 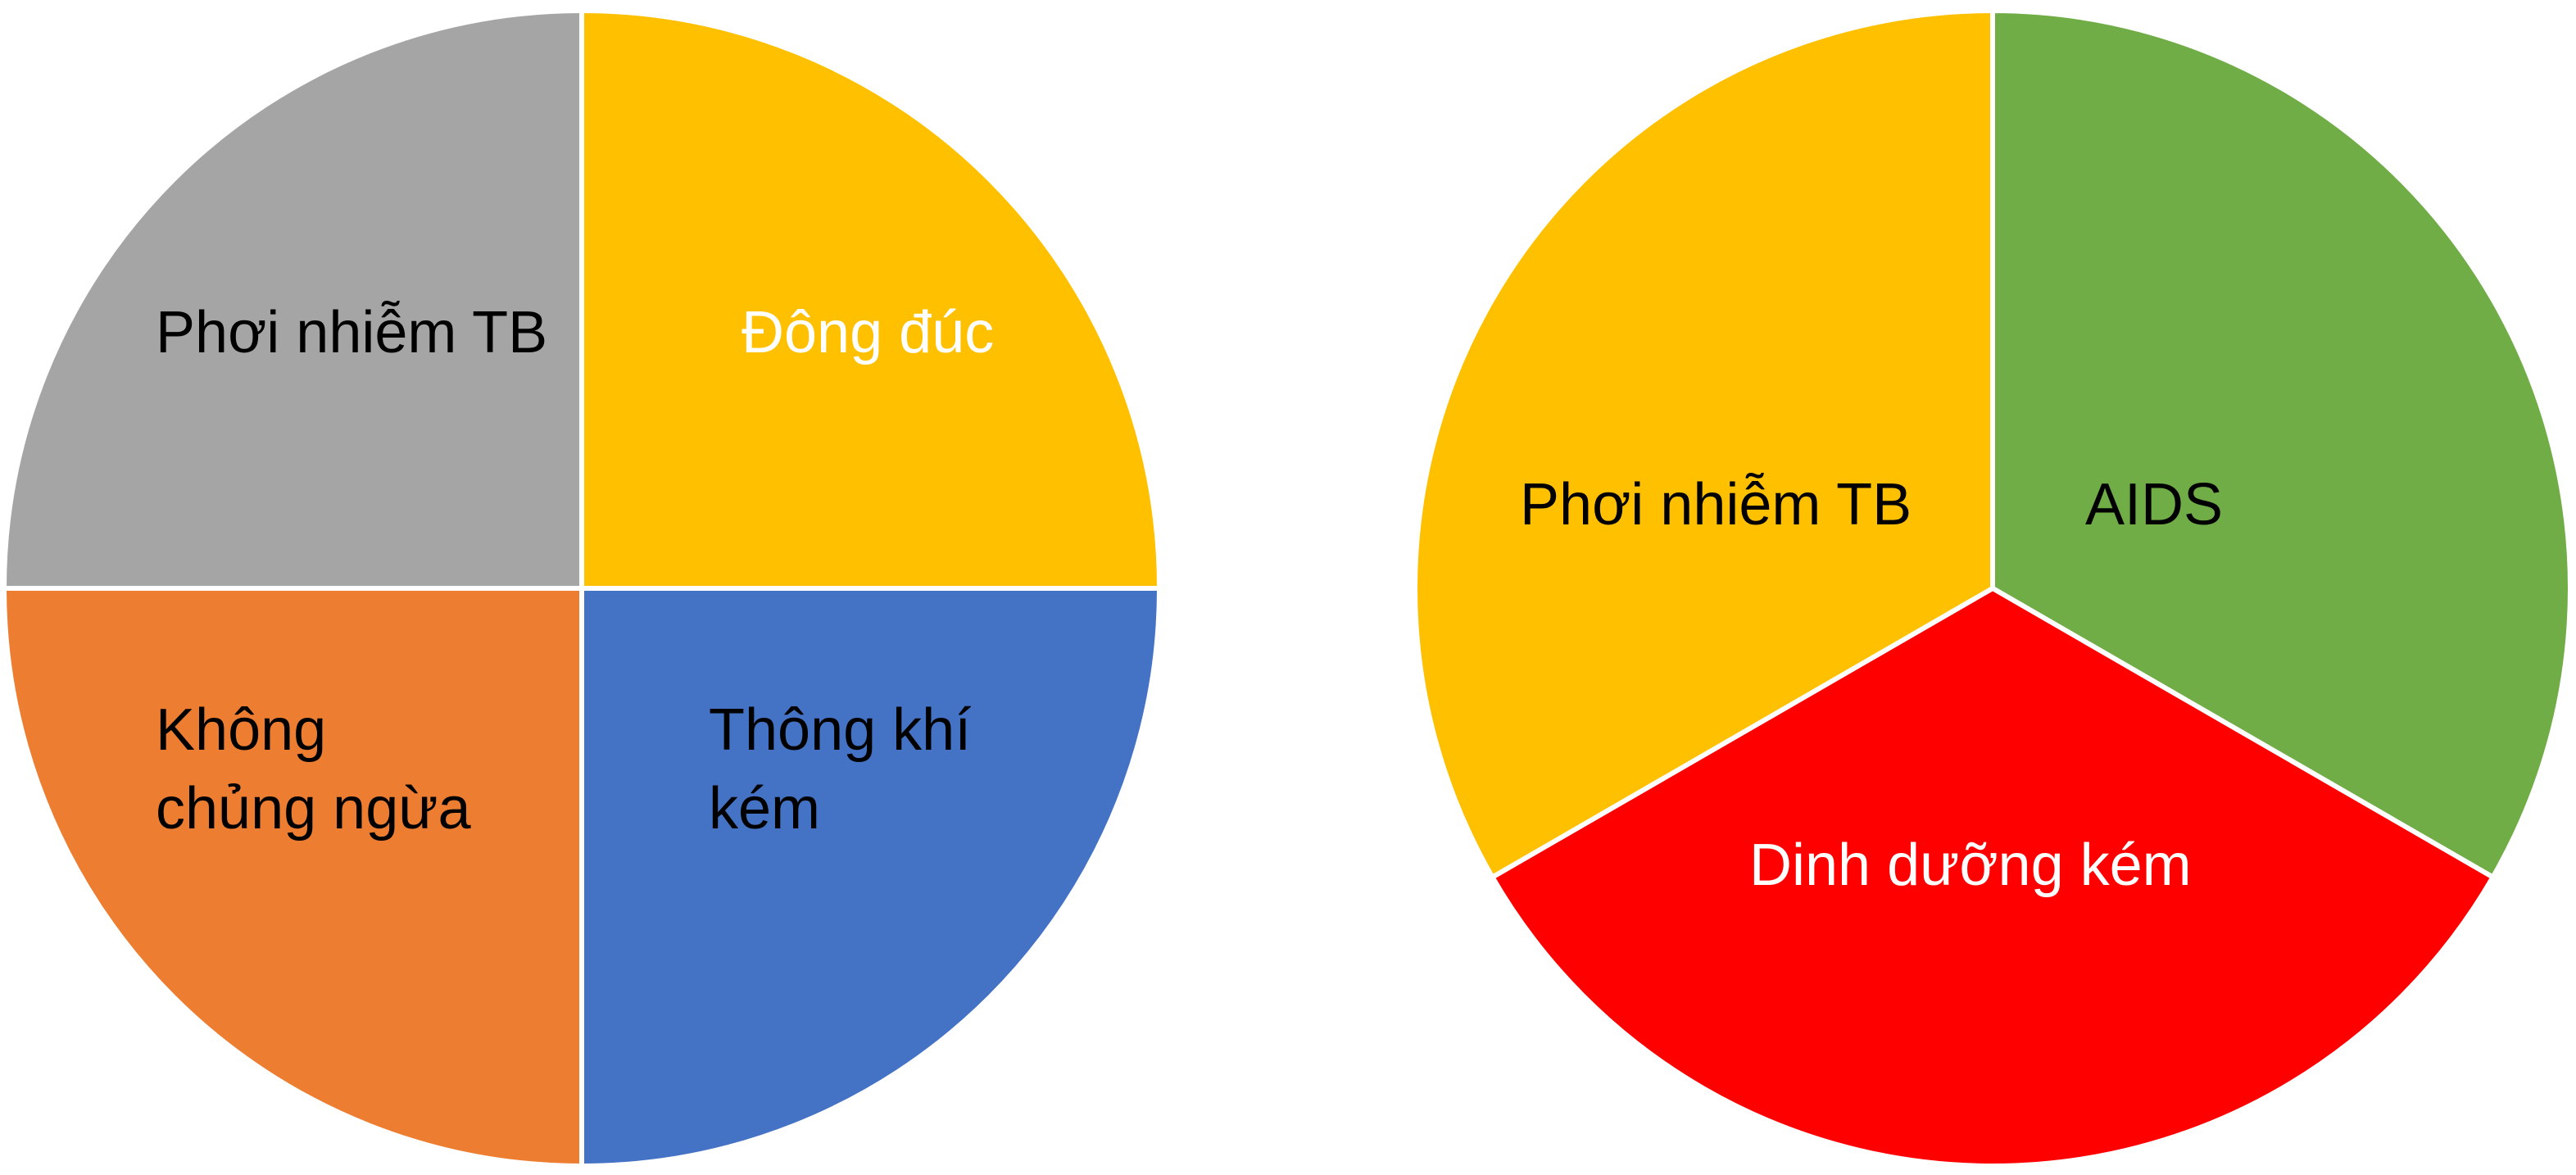 I want to click on pie-slice-label: Đông đúc, so click(x=868, y=332).